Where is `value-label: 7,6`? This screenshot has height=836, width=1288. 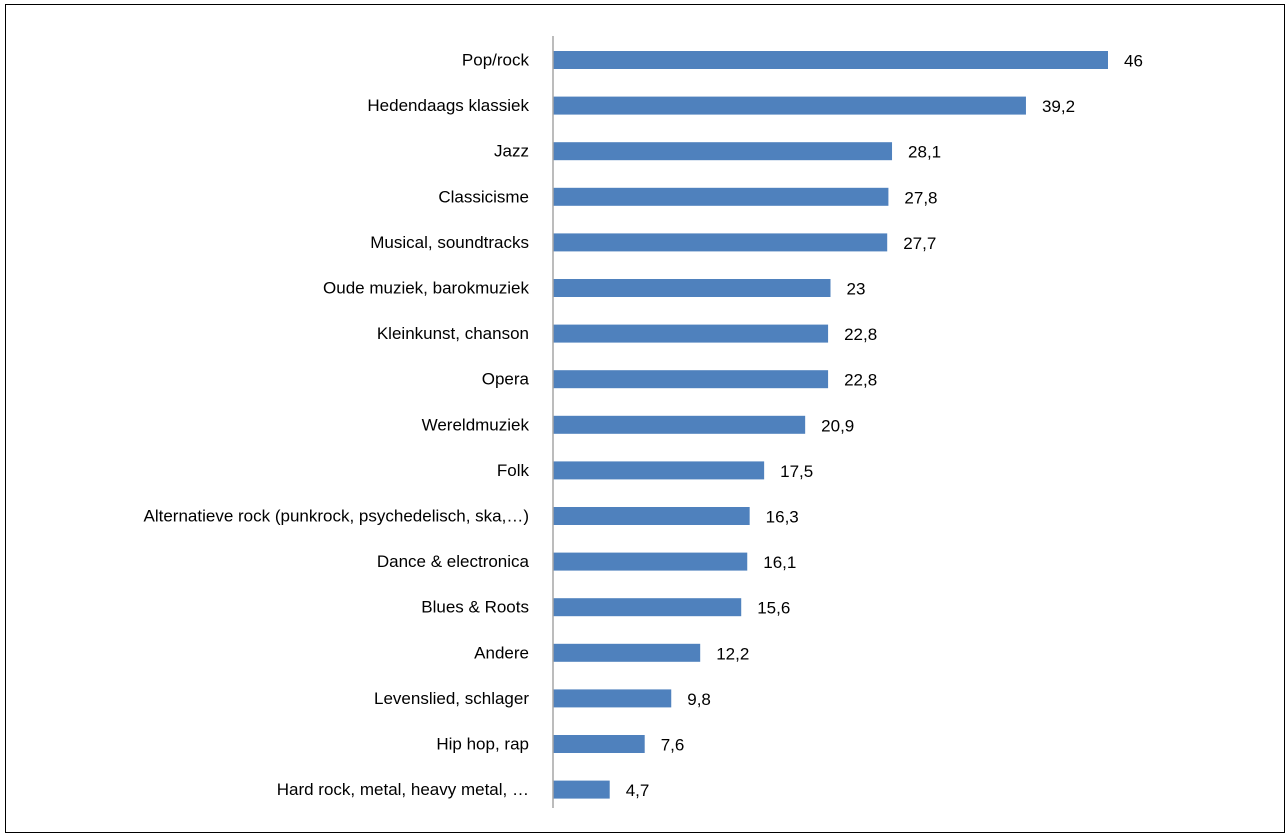
value-label: 7,6 is located at coordinates (673, 745).